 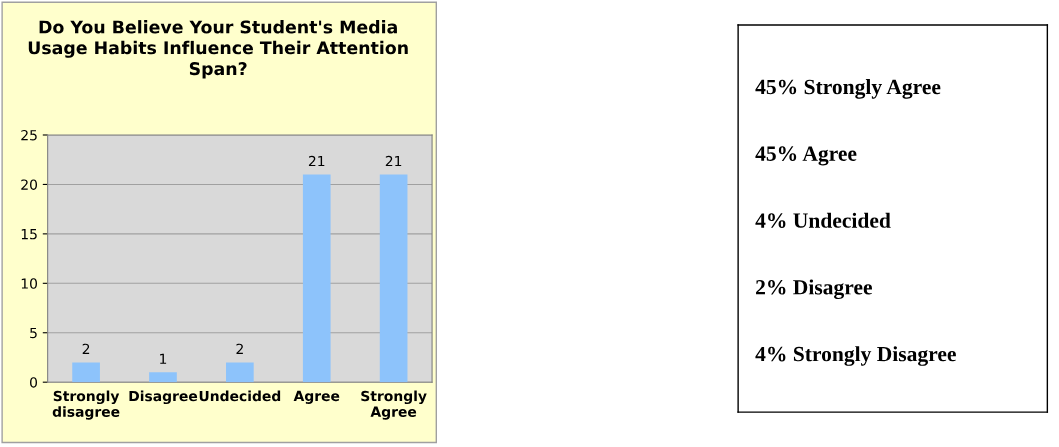 What do you see at coordinates (218, 49) in the screenshot?
I see `chart-title: Do You Believe Your Student's Media Usage Habits Influence Their Attention Span?` at bounding box center [218, 49].